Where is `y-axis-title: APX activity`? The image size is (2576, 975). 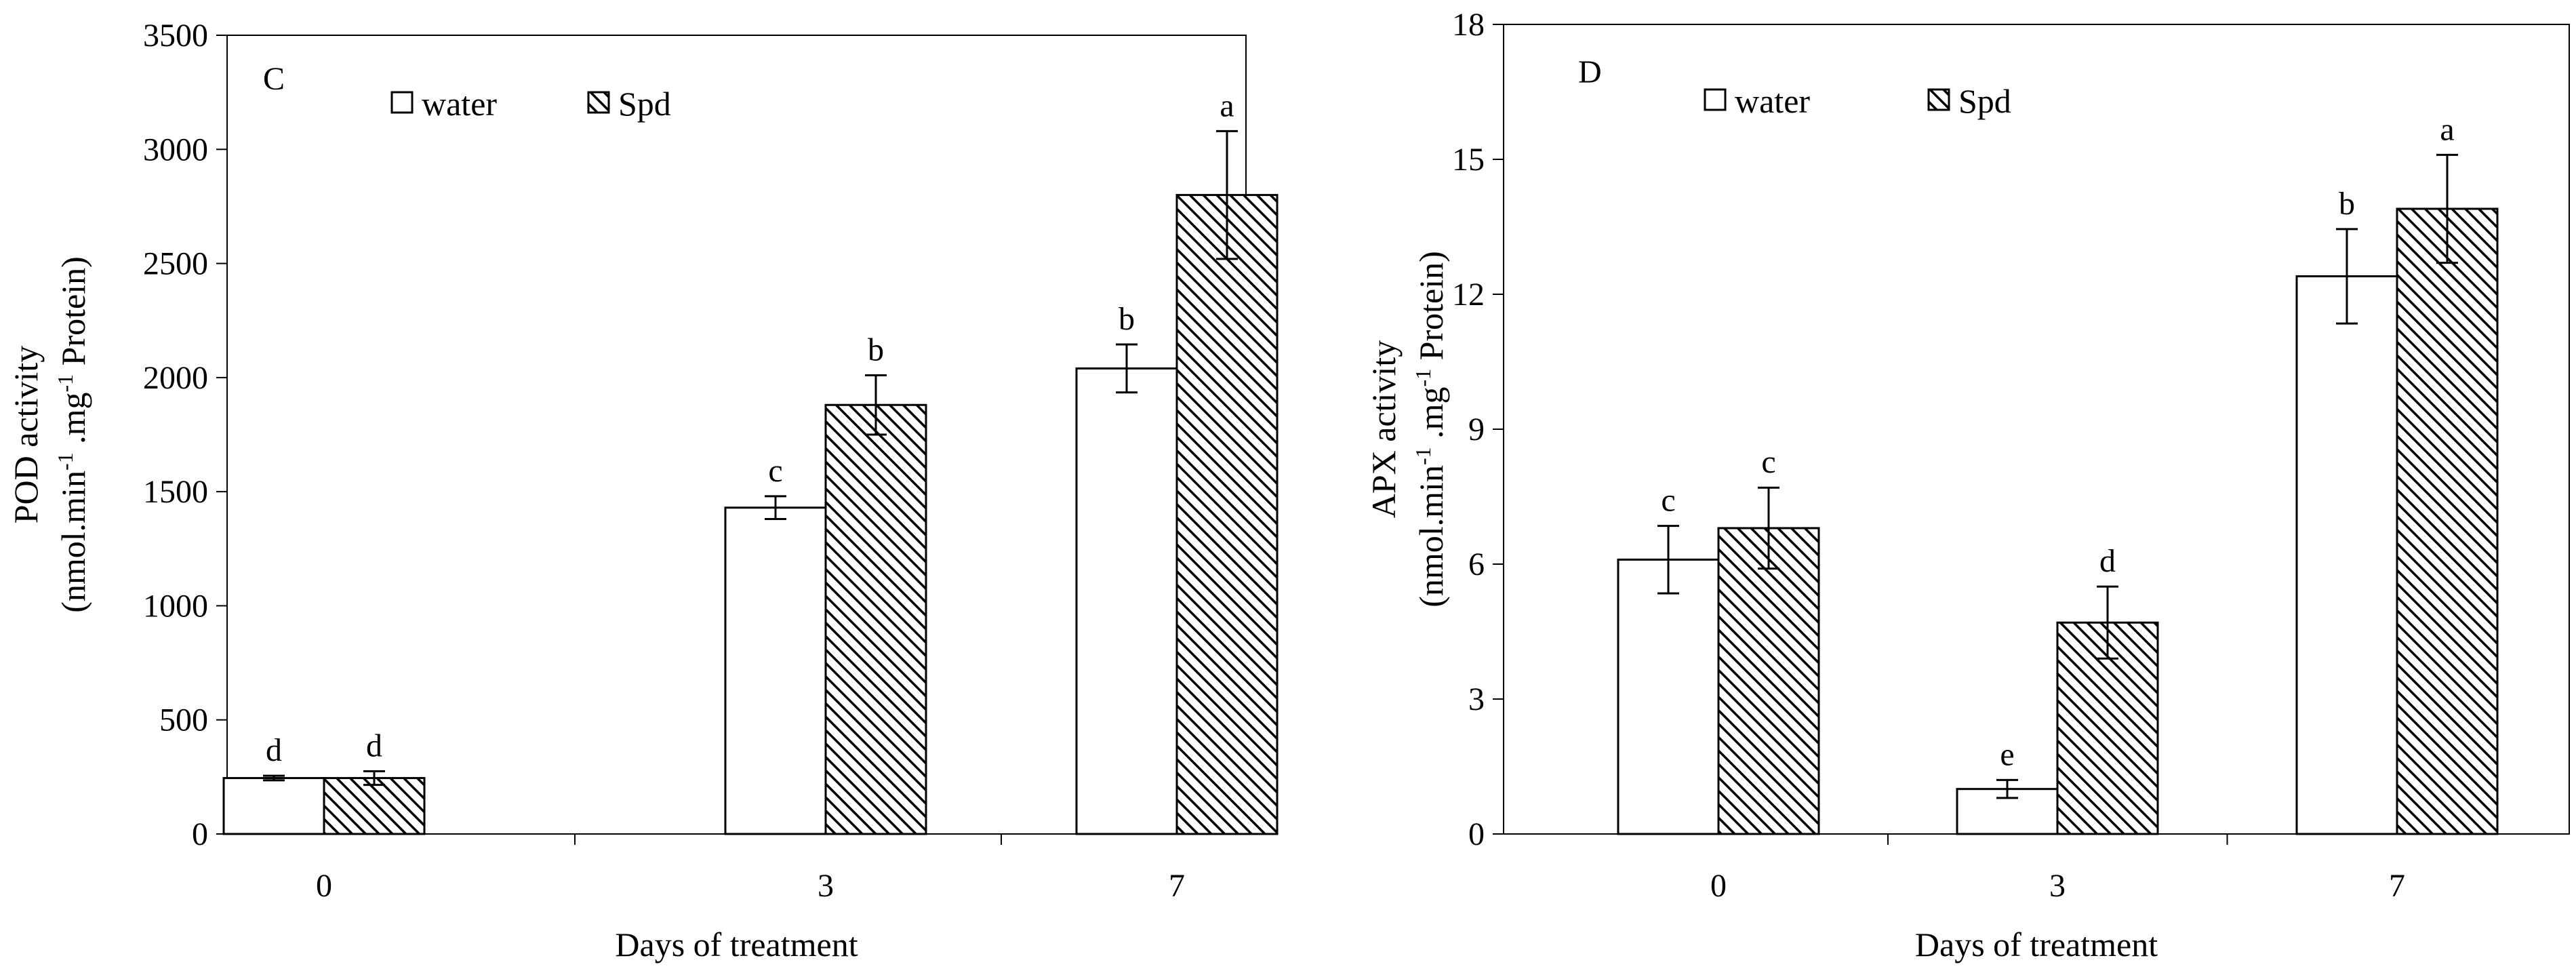
y-axis-title: APX activity is located at coordinates (1384, 429).